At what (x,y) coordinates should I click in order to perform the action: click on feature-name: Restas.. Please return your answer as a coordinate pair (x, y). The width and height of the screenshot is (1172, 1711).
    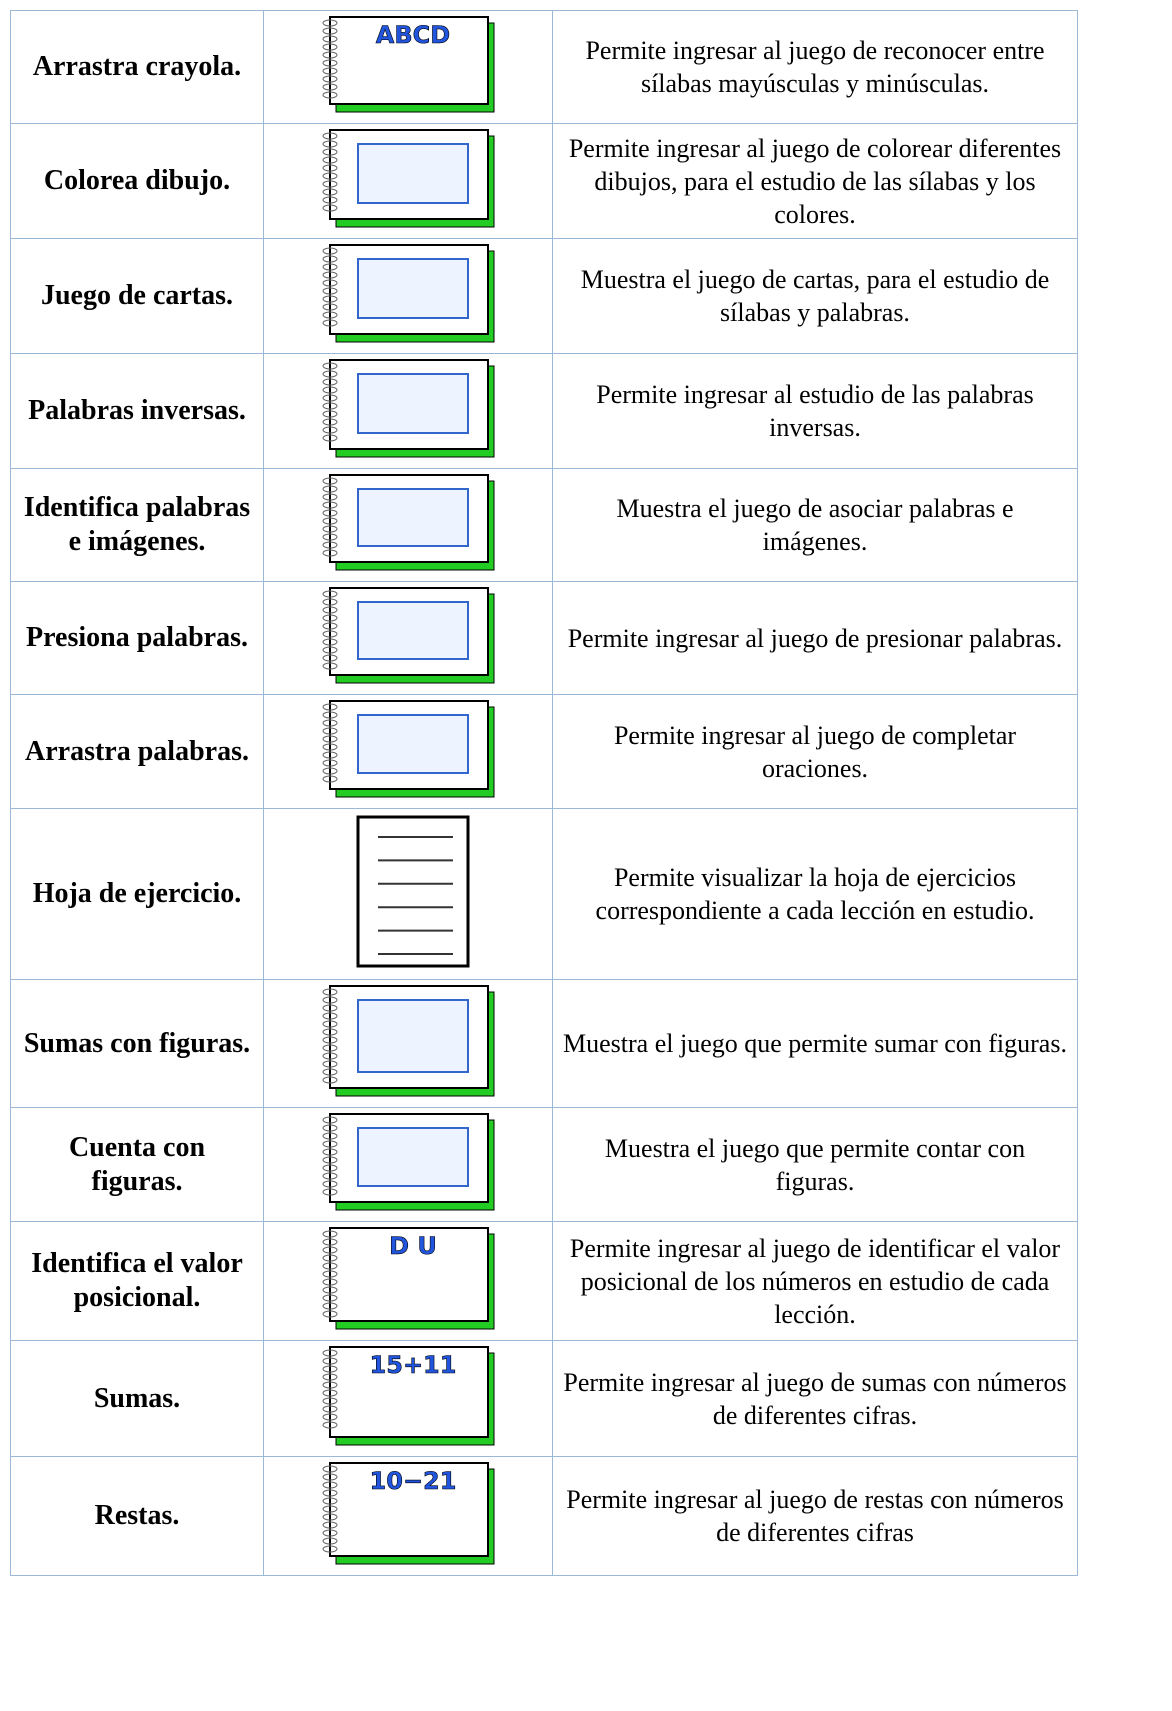
    Looking at the image, I should click on (137, 1516).